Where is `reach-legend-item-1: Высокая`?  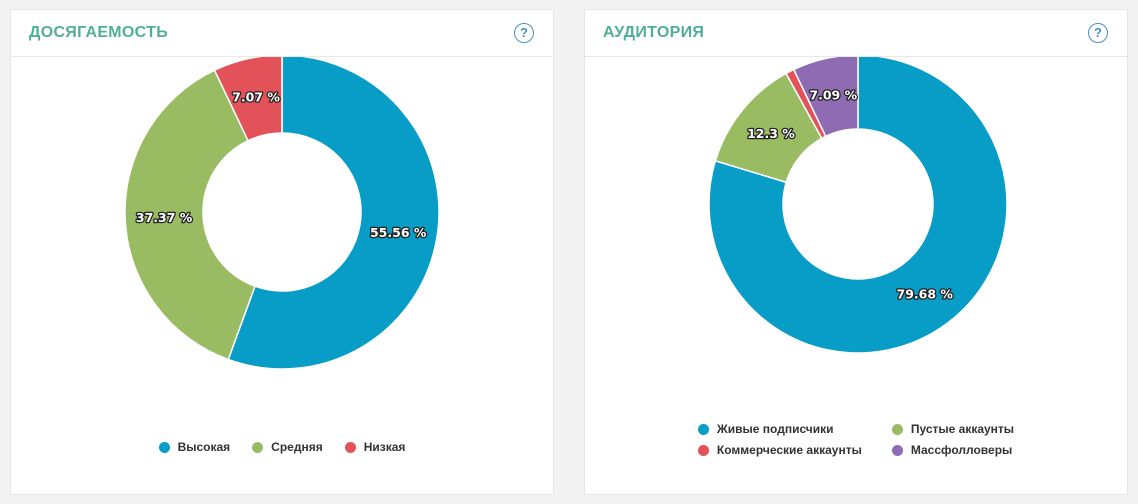
reach-legend-item-1: Высокая is located at coordinates (194, 447).